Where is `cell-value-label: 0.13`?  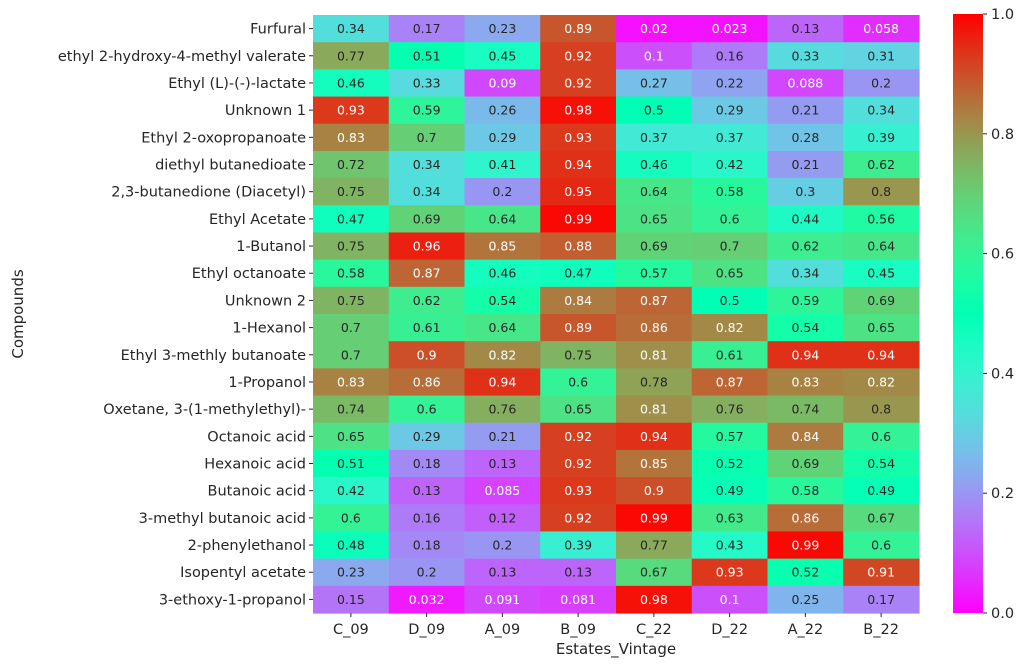
cell-value-label: 0.13 is located at coordinates (578, 572).